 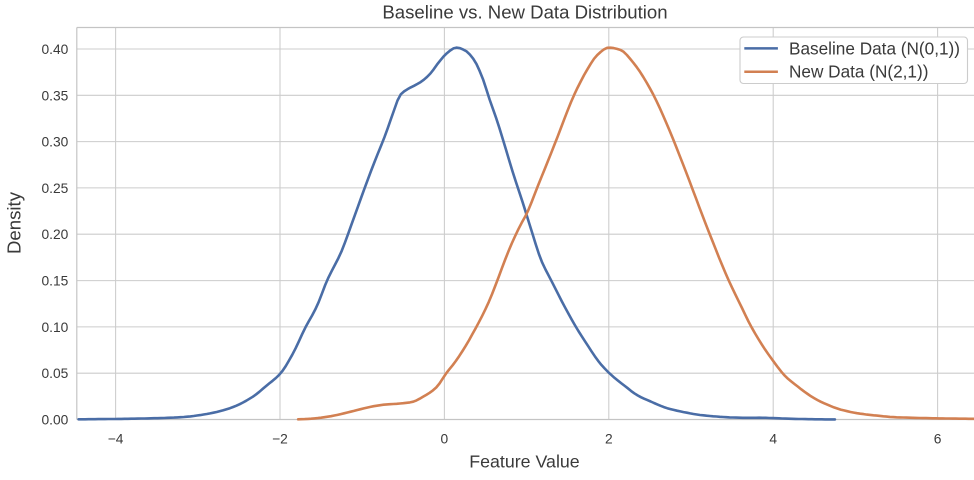 What do you see at coordinates (609, 439) in the screenshot?
I see `svg-text: 2` at bounding box center [609, 439].